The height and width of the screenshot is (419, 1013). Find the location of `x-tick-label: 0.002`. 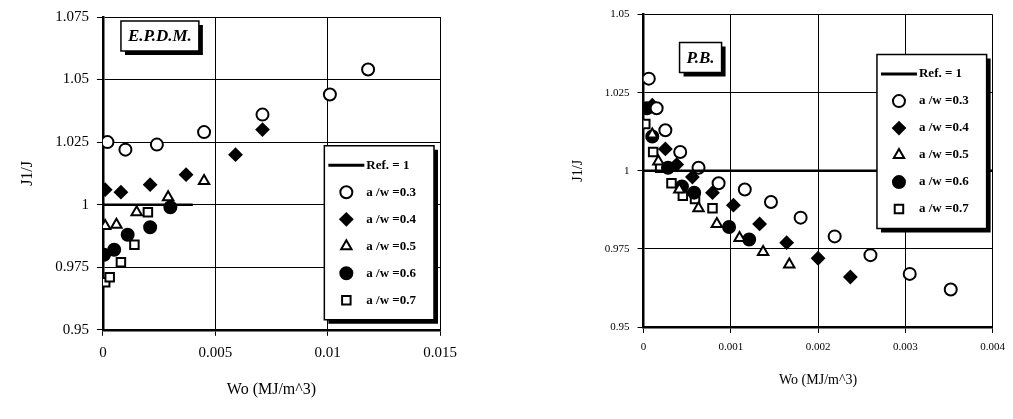

x-tick-label: 0.002 is located at coordinates (818, 346).